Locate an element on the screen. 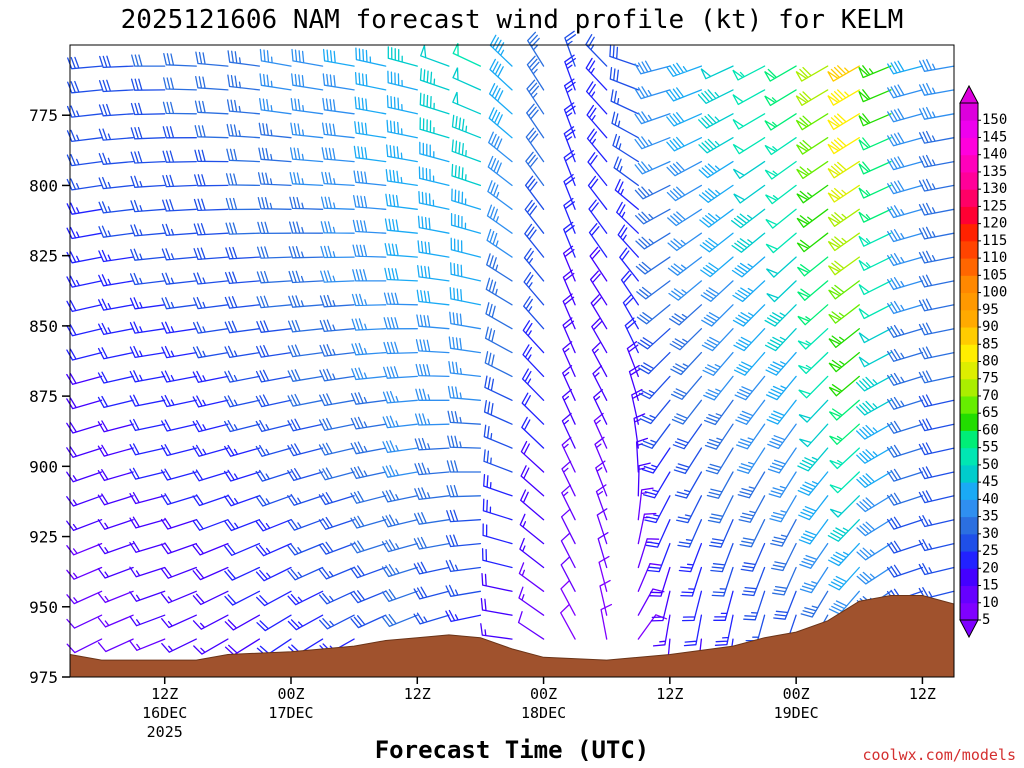 The image size is (1024, 768). credit-link: coolwx.com/models is located at coordinates (939, 755).